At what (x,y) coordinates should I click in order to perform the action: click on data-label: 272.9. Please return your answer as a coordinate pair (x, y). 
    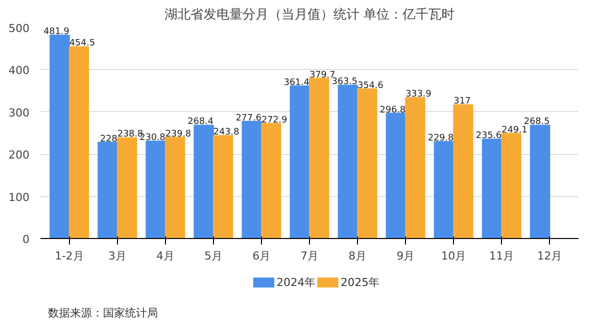
    Looking at the image, I should click on (274, 120).